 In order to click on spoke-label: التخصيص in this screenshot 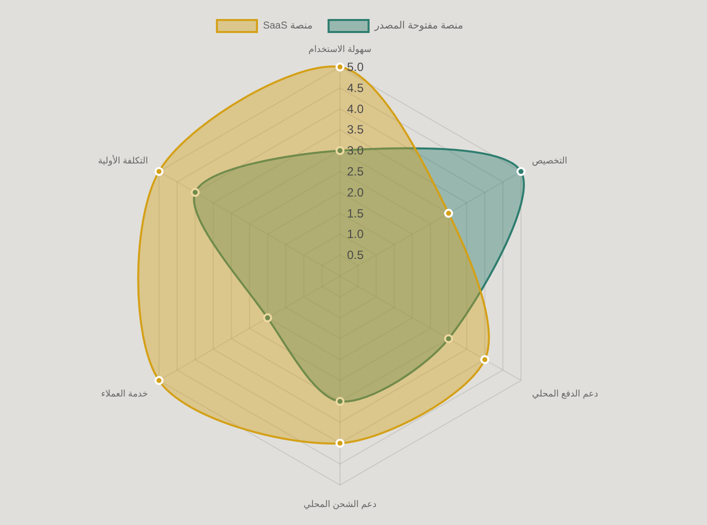, I will do `click(550, 161)`.